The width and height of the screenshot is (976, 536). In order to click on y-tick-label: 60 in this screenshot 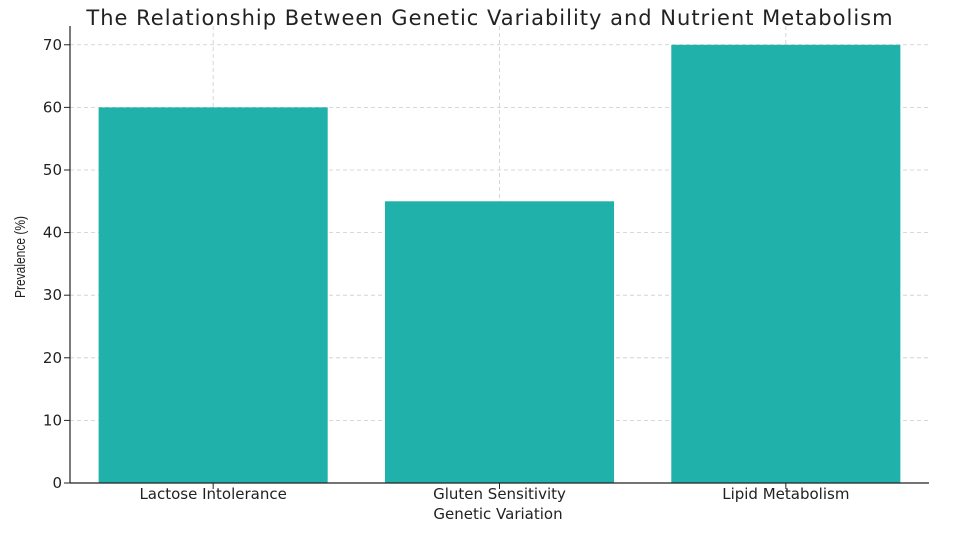, I will do `click(52, 107)`.